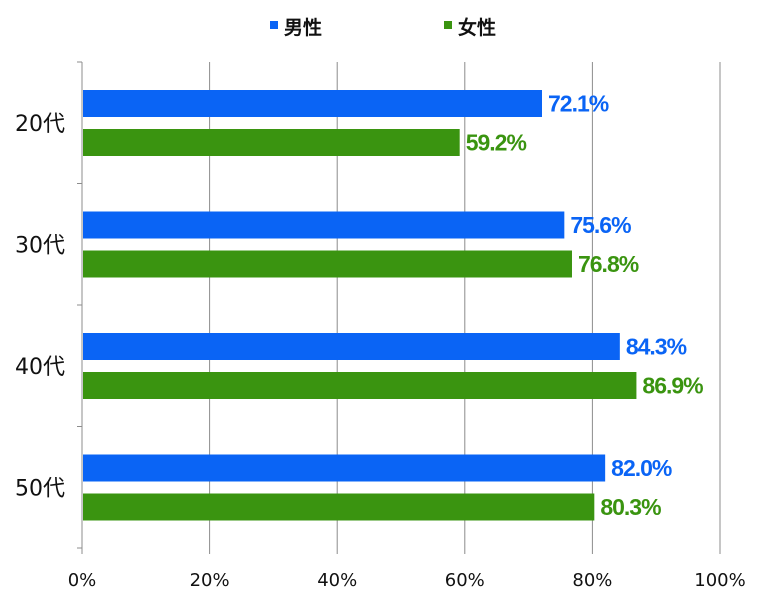 Image resolution: width=761 pixels, height=605 pixels. Describe the element at coordinates (465, 580) in the screenshot. I see `x-tick-label: 60%` at that location.